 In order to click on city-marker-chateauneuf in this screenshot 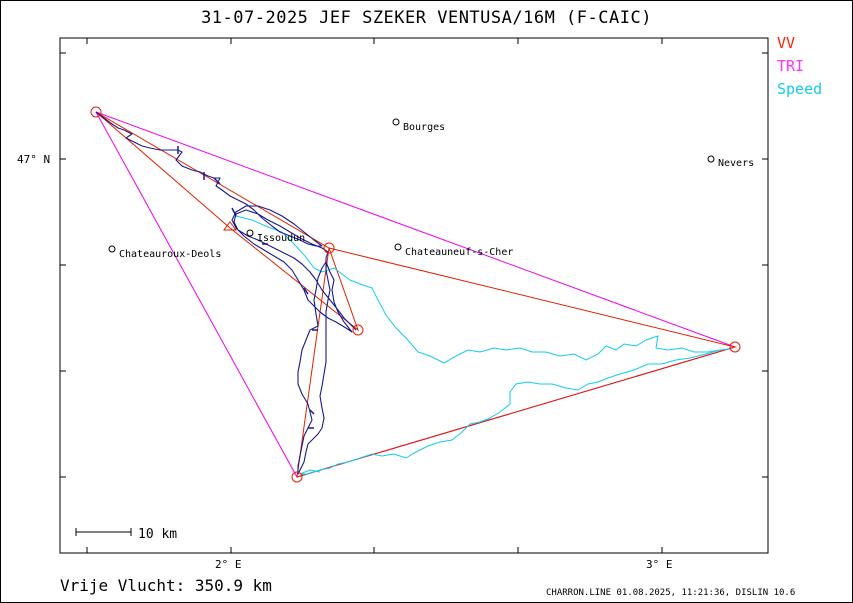, I will do `click(398, 247)`.